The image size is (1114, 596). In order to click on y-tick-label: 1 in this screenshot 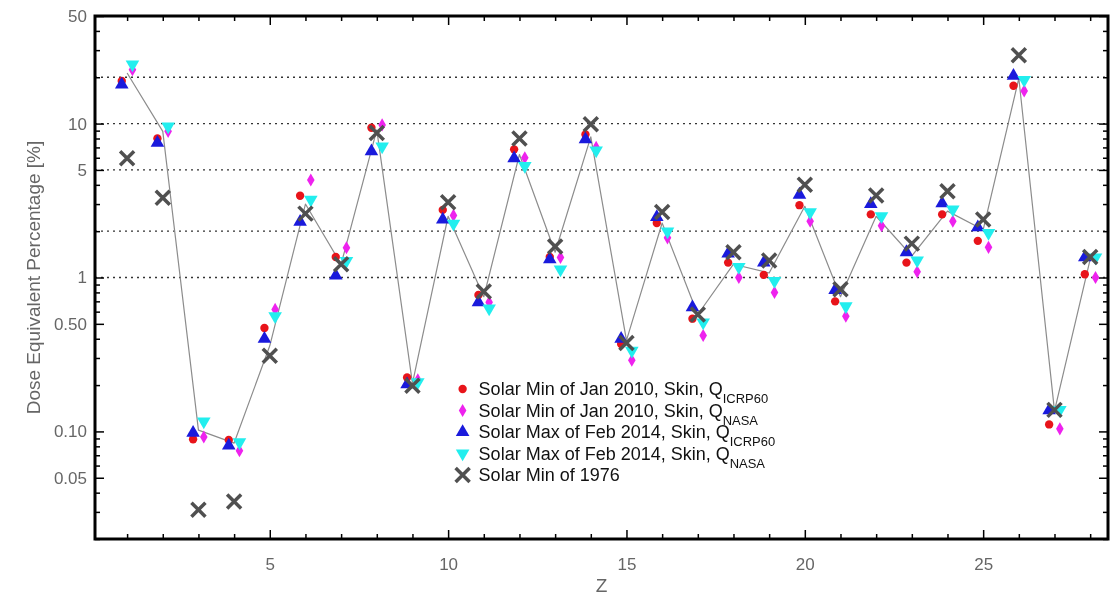, I will do `click(82, 278)`.